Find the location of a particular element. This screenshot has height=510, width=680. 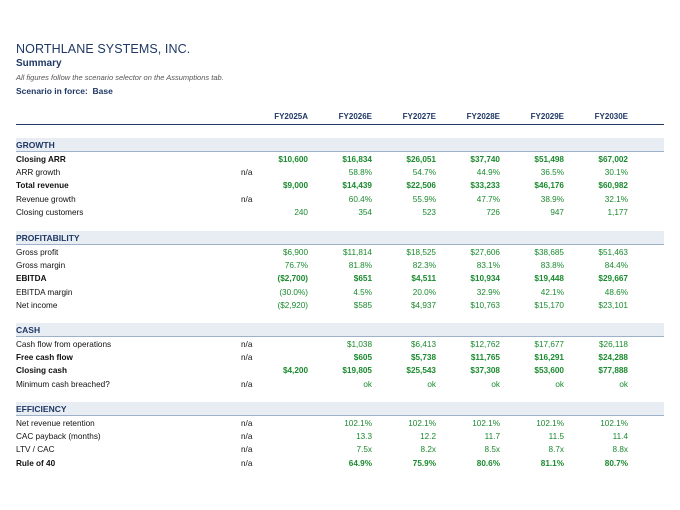

value-cell: $25,543 is located at coordinates (421, 371).